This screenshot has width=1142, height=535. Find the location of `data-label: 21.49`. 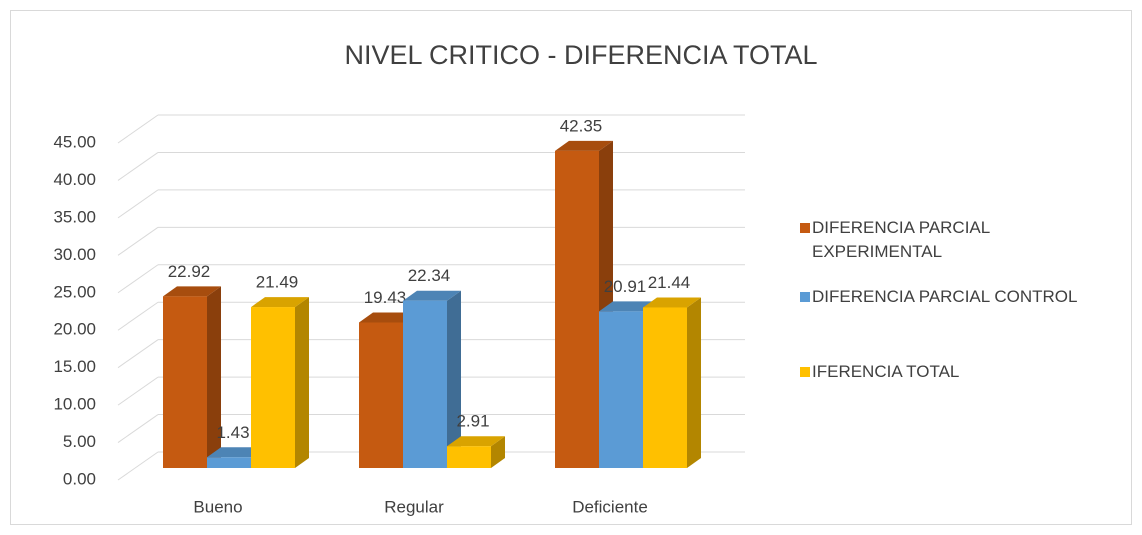

data-label: 21.49 is located at coordinates (277, 282).